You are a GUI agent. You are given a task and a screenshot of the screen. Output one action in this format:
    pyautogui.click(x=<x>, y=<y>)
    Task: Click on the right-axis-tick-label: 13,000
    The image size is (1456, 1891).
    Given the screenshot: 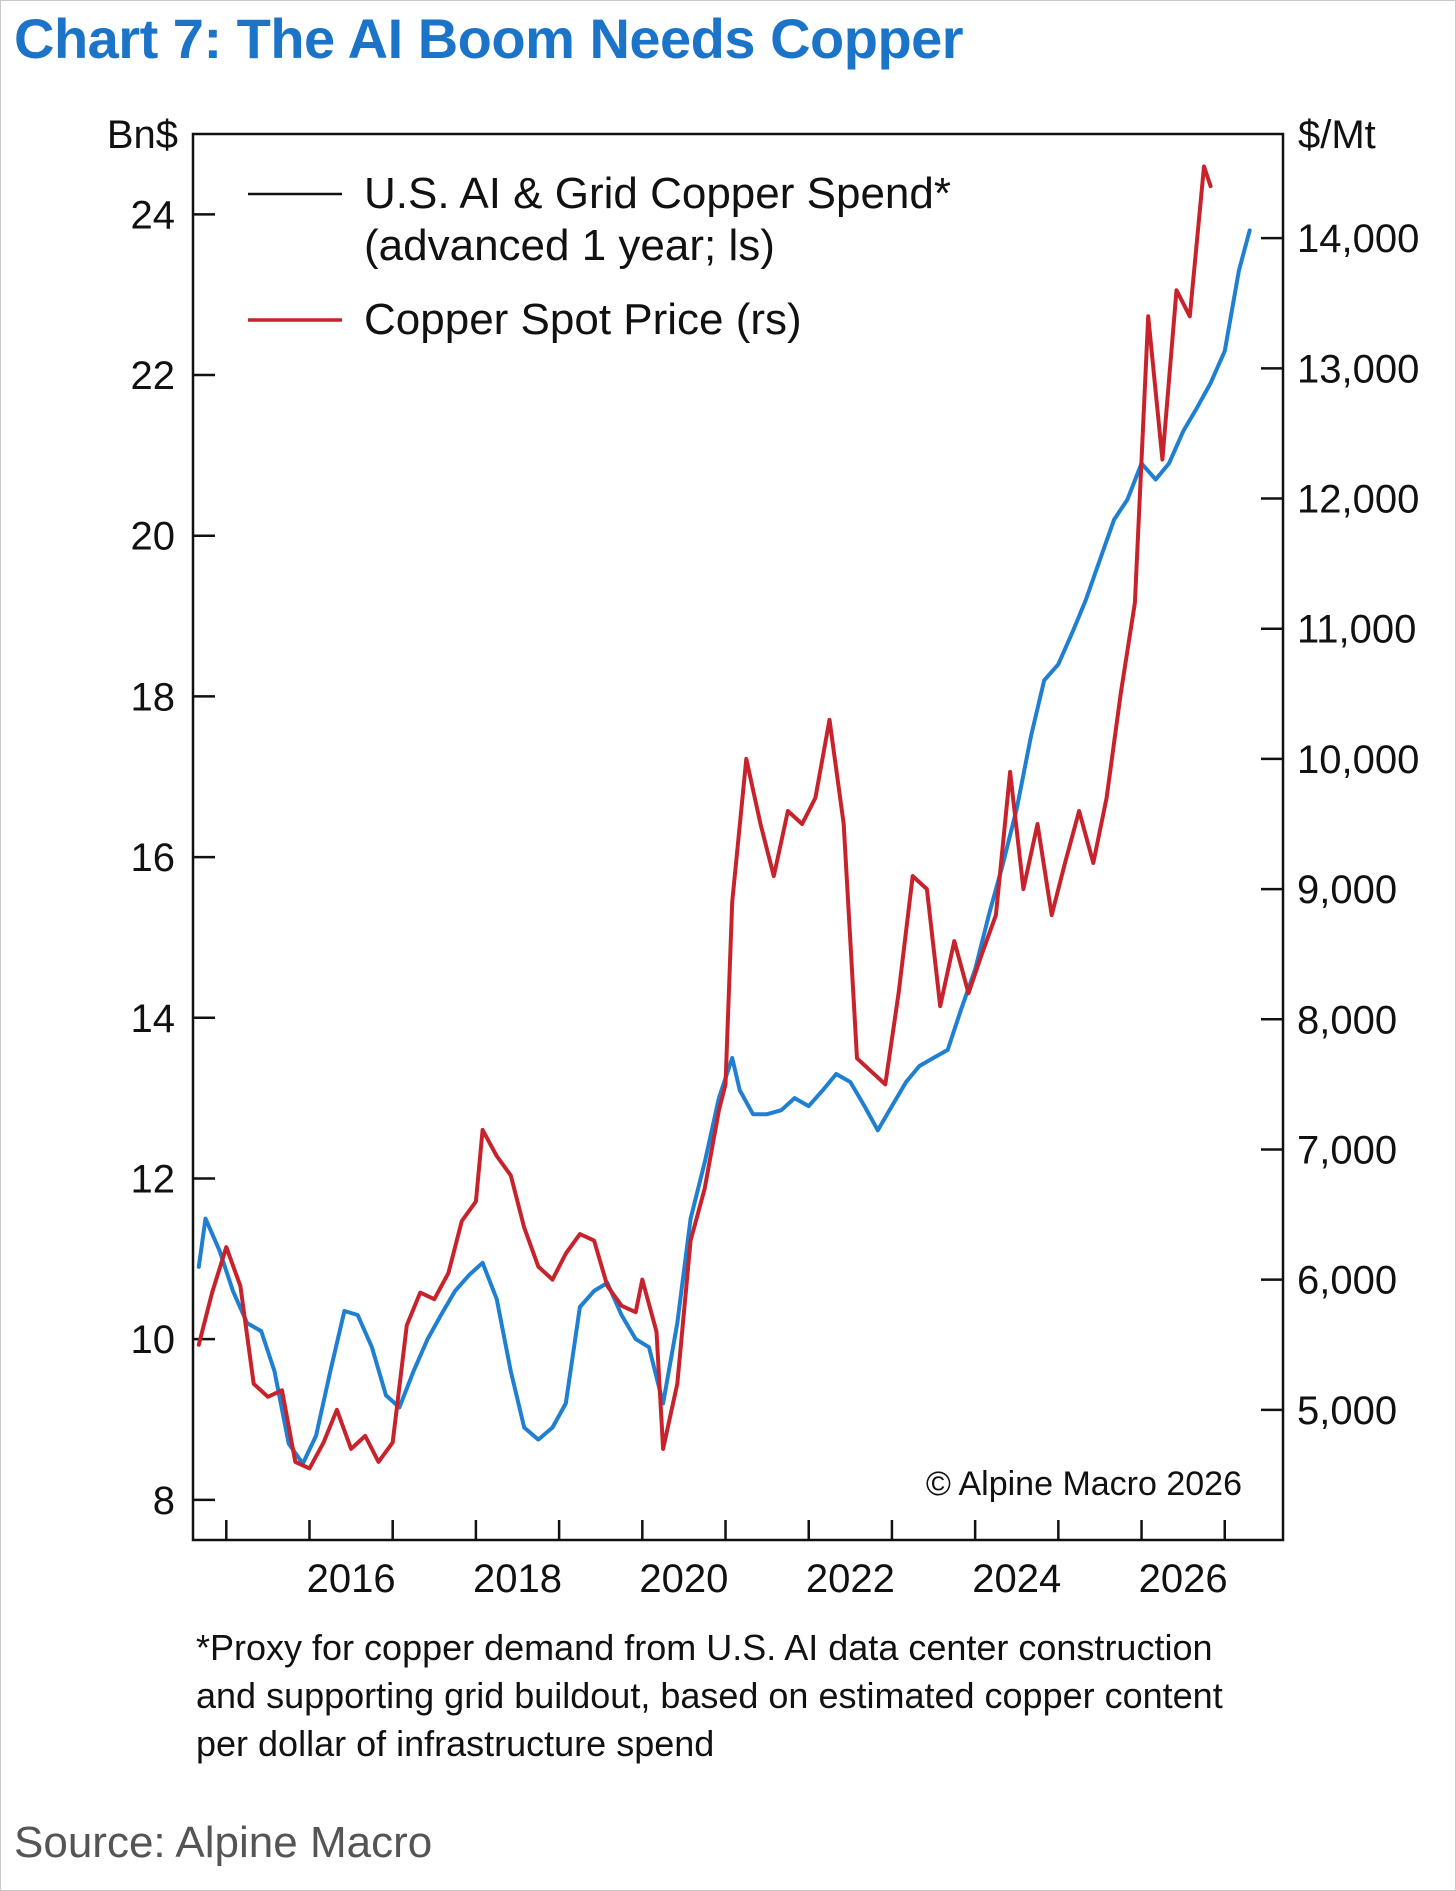 What is the action you would take?
    pyautogui.click(x=1358, y=369)
    